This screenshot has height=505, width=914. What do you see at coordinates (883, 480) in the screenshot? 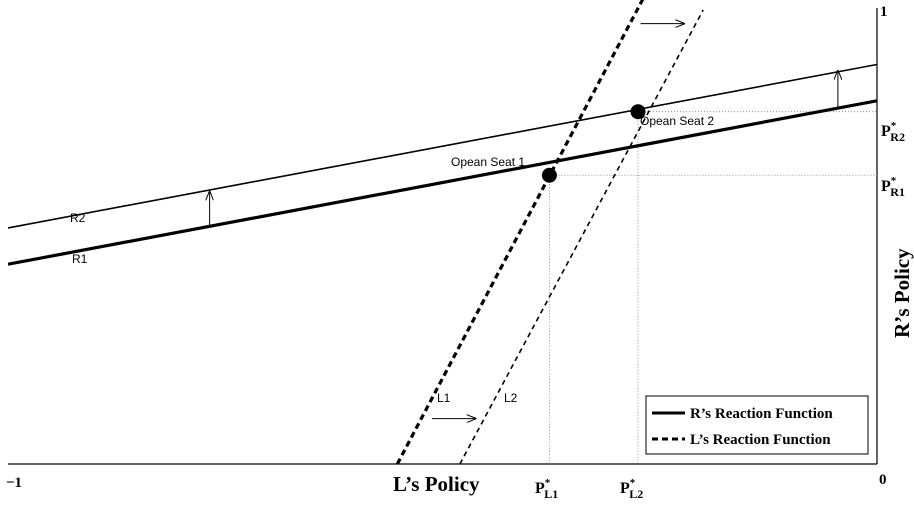
I see `x-tick-max: 0` at bounding box center [883, 480].